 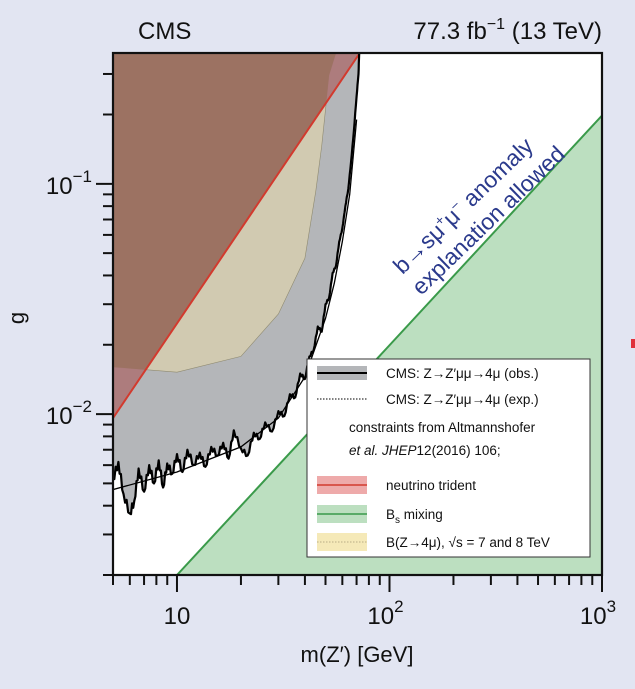 I want to click on y-tick-label: 10⁻¹, so click(x=69, y=183).